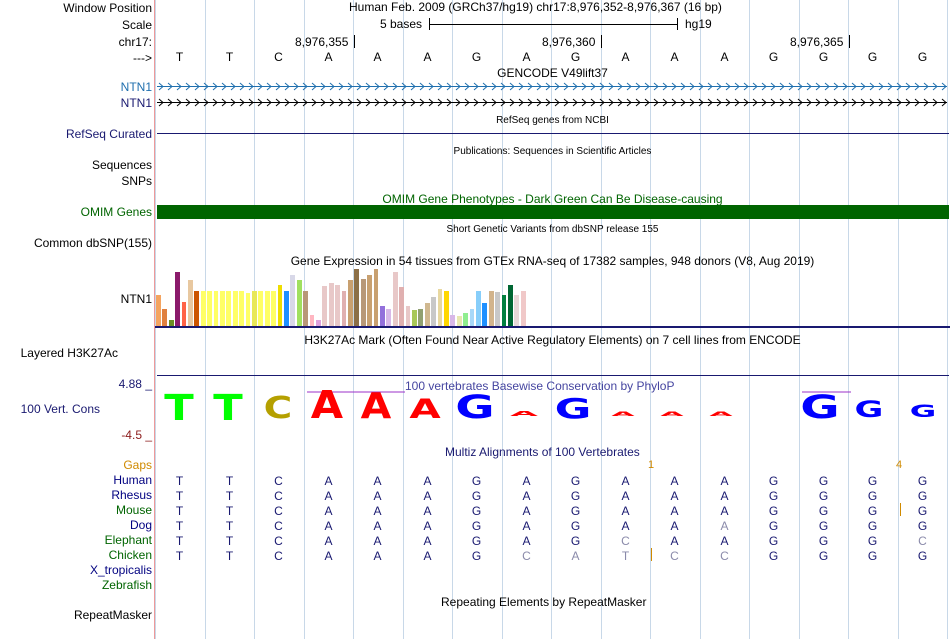 This screenshot has width=950, height=639. Describe the element at coordinates (92, 243) in the screenshot. I see `common-dbsnp-label: Common dbSNP(155)` at that location.